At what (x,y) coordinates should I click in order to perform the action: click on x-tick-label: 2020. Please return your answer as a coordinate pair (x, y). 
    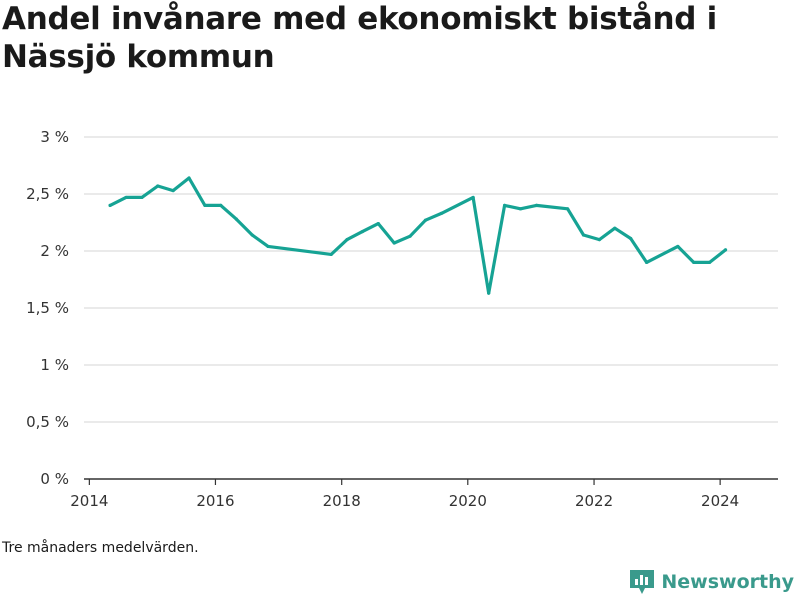
    Looking at the image, I should click on (468, 501).